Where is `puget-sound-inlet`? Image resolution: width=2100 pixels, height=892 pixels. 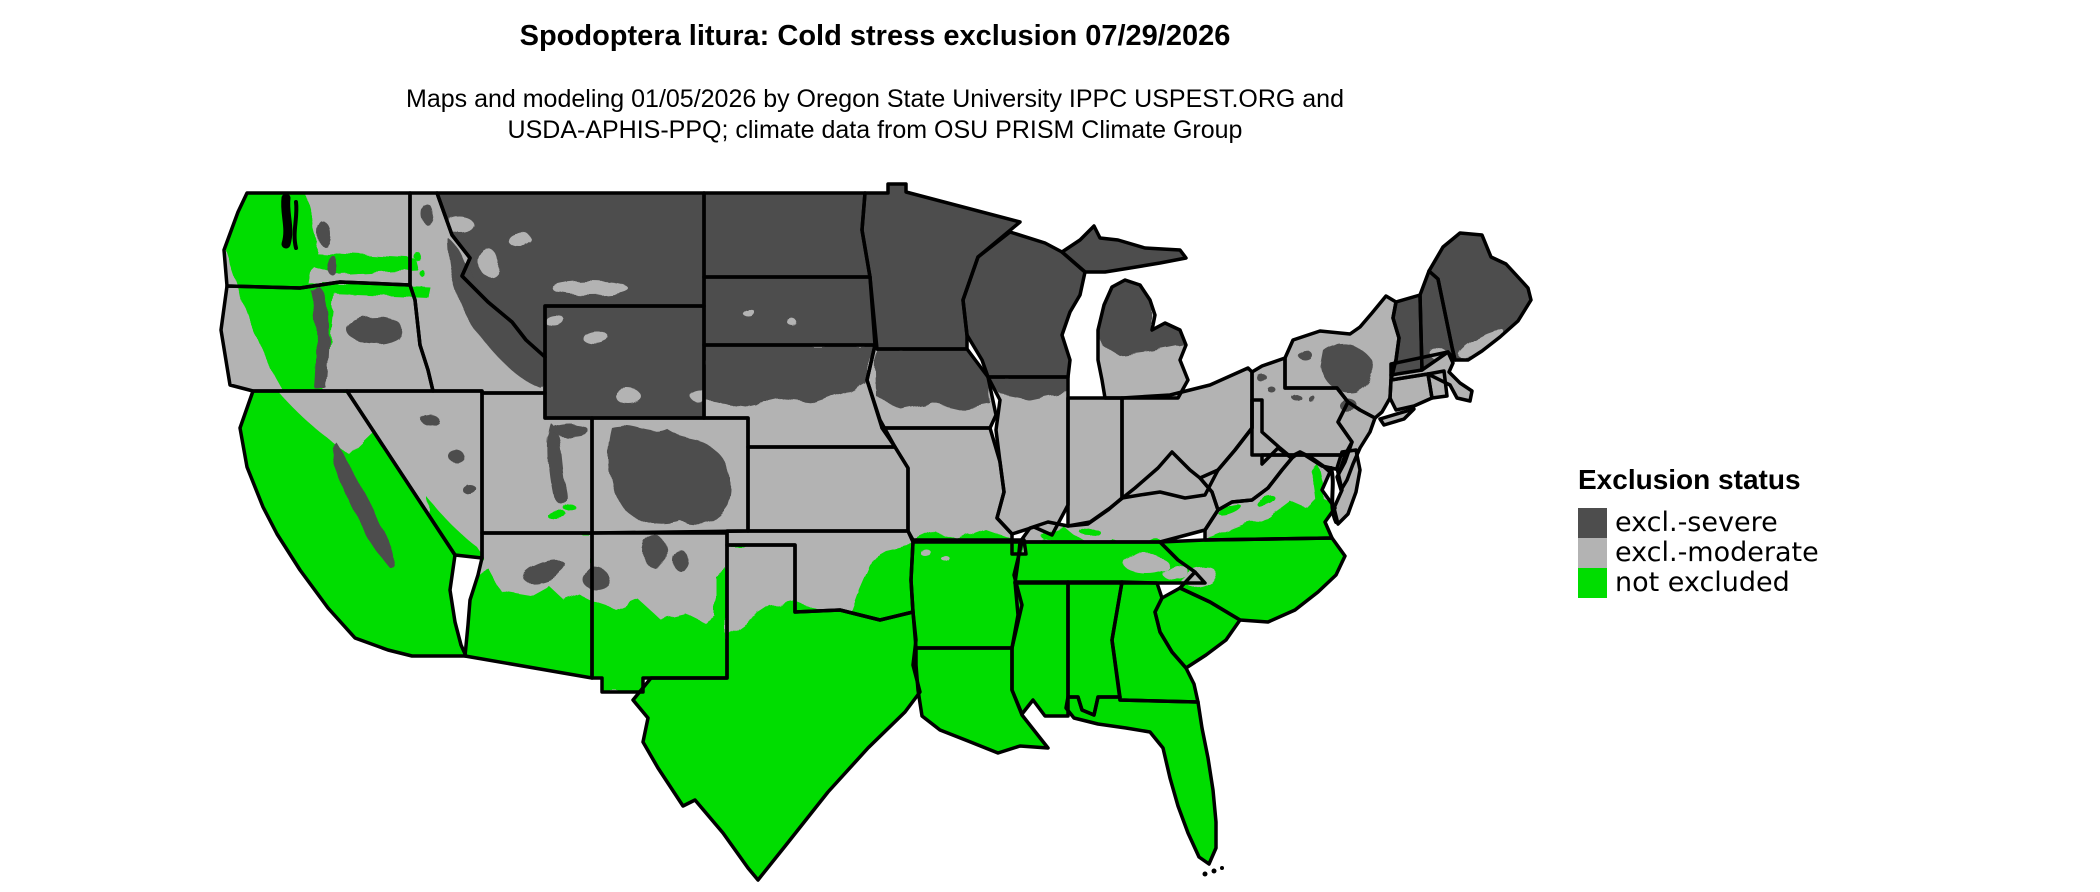
puget-sound-inlet is located at coordinates (295, 225).